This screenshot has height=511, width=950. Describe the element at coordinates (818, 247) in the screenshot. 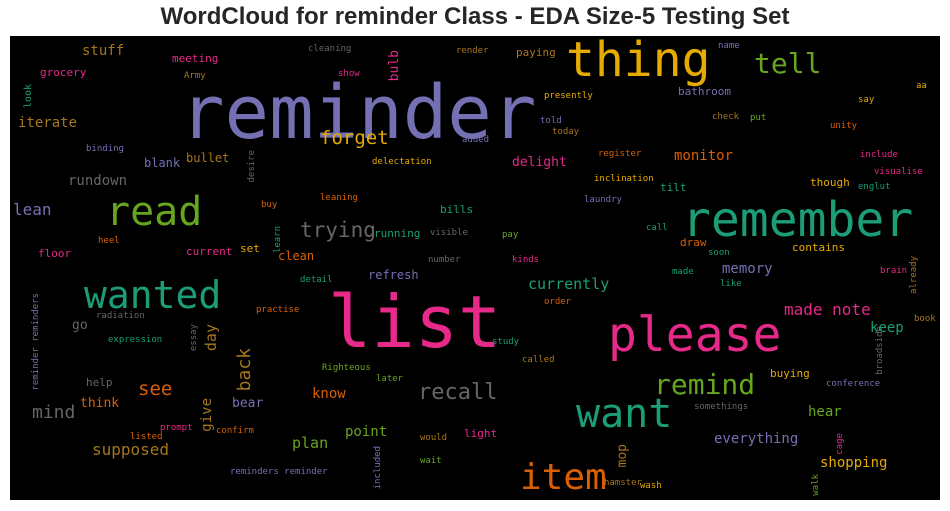

I see `word-contains: contains` at that location.